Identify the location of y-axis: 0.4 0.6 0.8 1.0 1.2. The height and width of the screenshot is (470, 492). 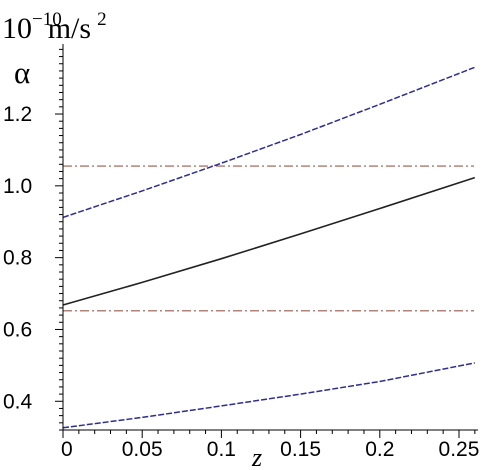
(33, 237).